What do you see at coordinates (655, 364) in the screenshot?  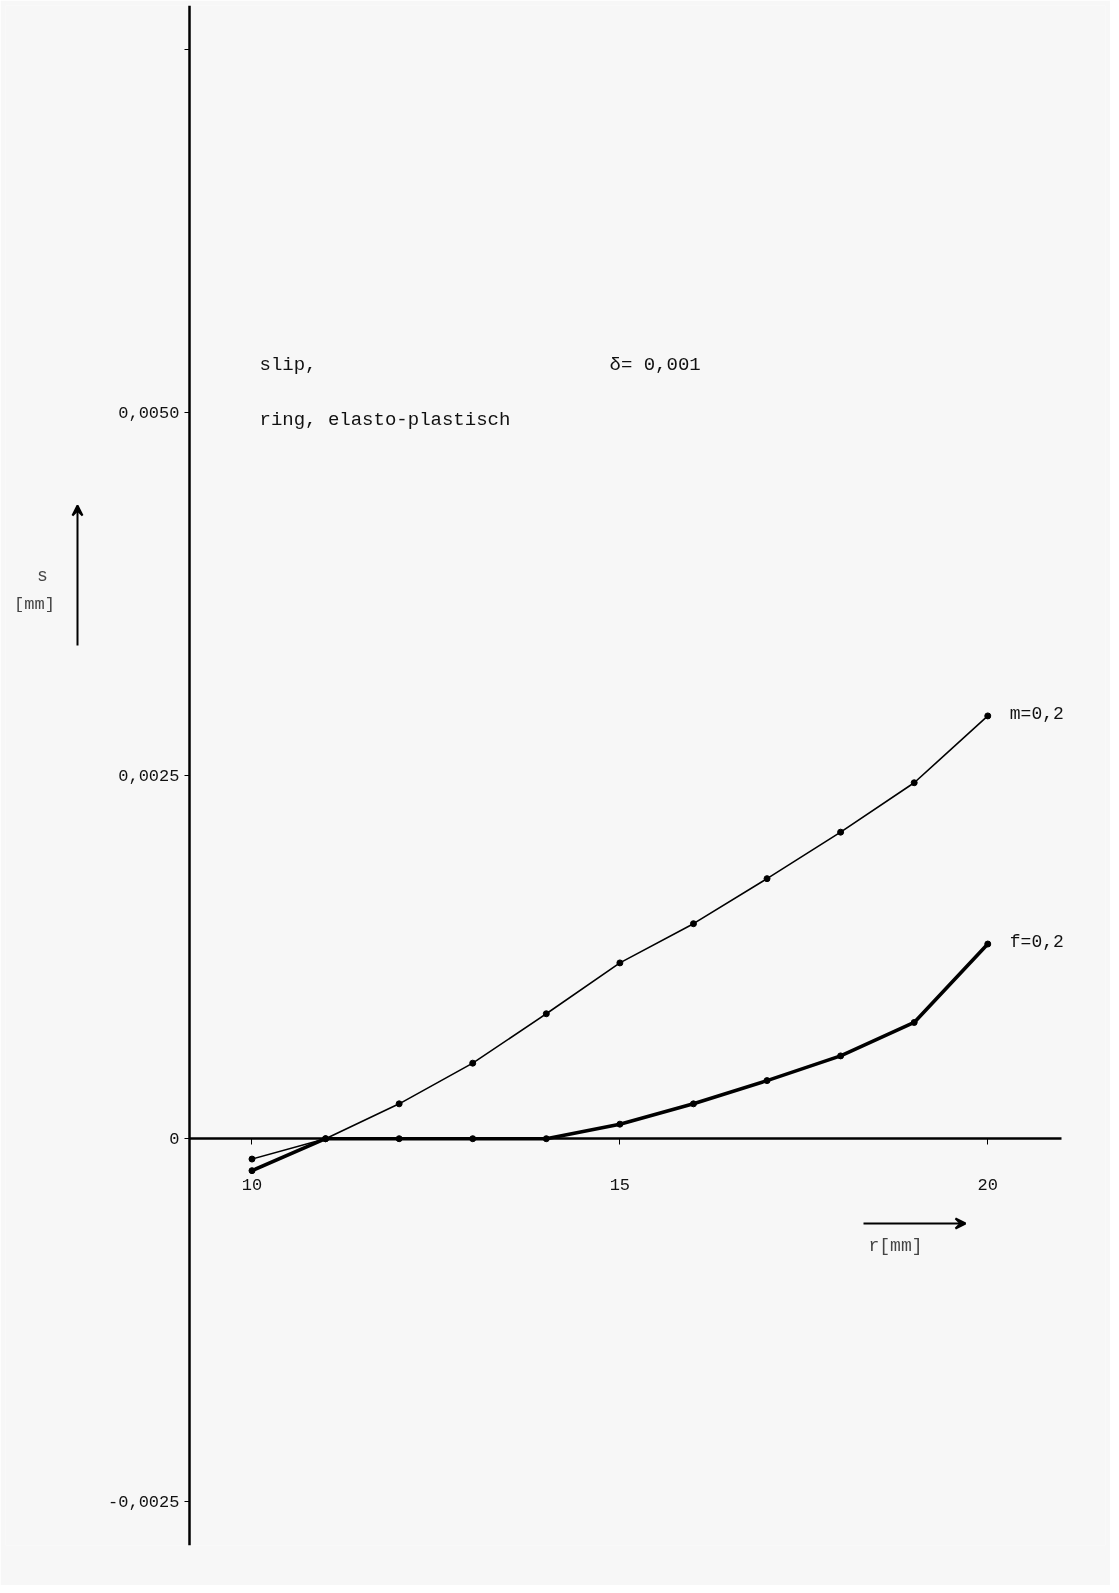 I see `annotation: δ= 0,001` at bounding box center [655, 364].